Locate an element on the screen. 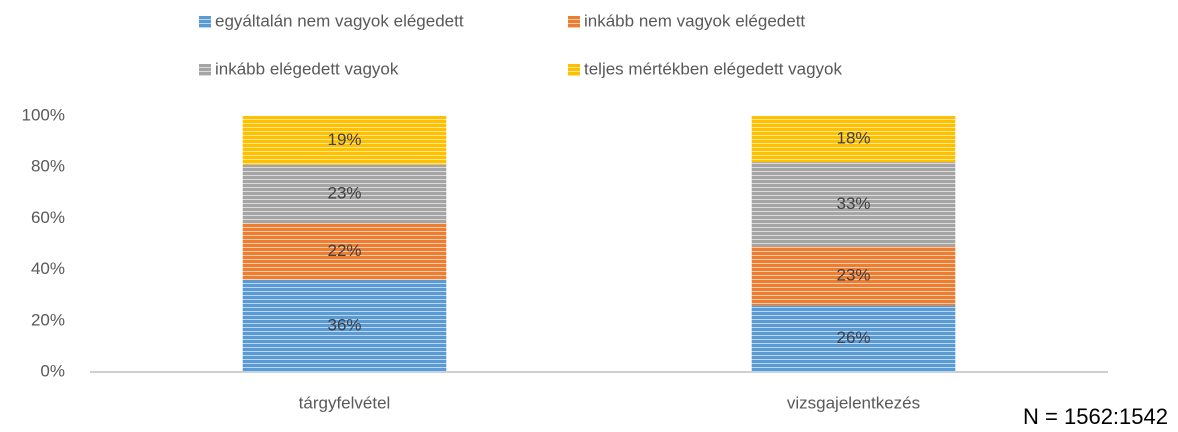  y-tick-label: 100% is located at coordinates (43, 114).